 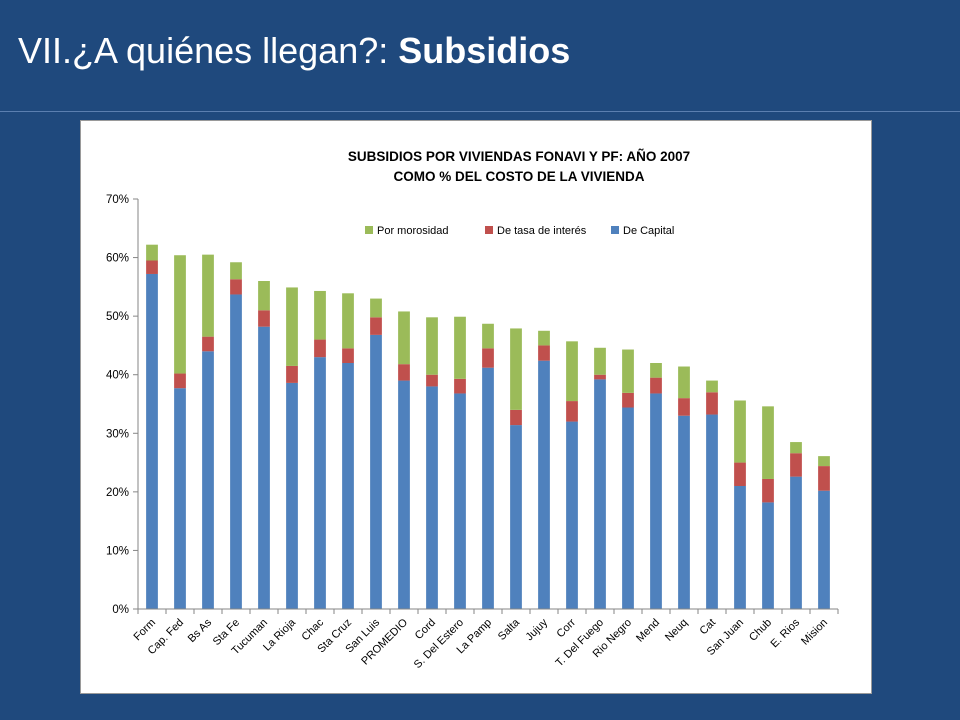 I want to click on slide-title: VII.¿A quiénes llegan?: Subsidios, so click(x=294, y=51).